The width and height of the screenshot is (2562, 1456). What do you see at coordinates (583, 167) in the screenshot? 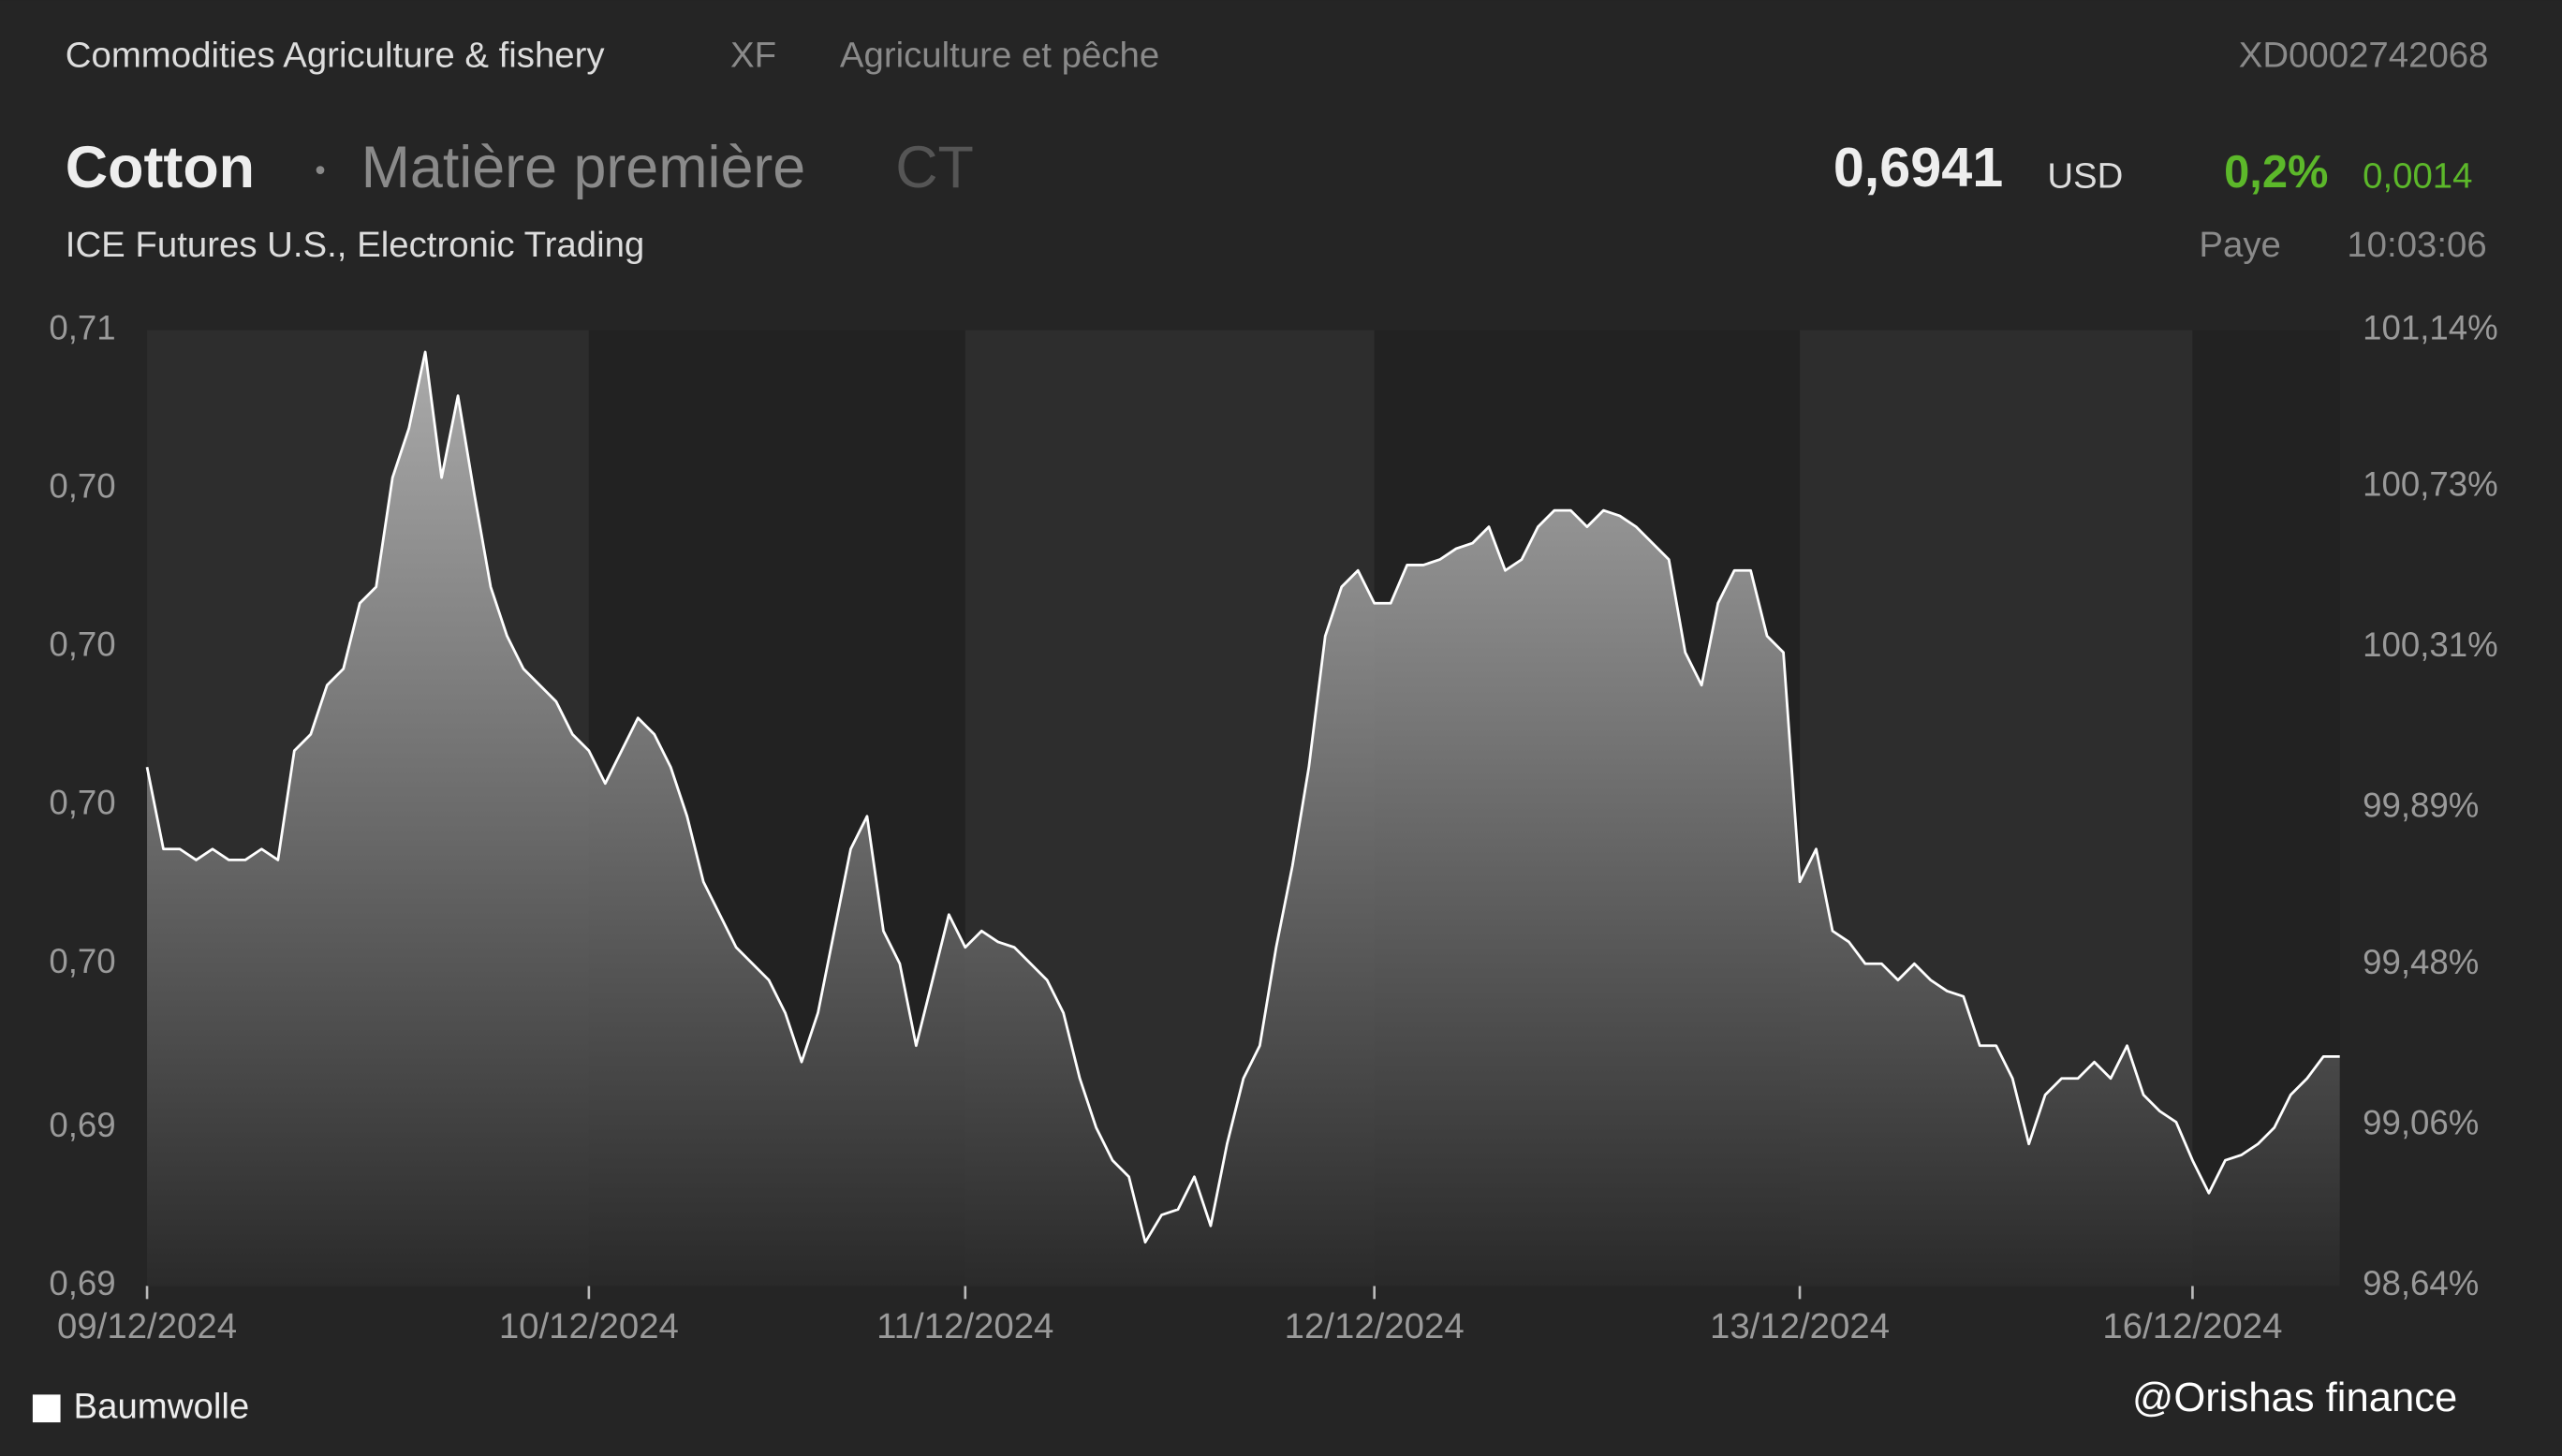
I see `asset-class: Matière première` at bounding box center [583, 167].